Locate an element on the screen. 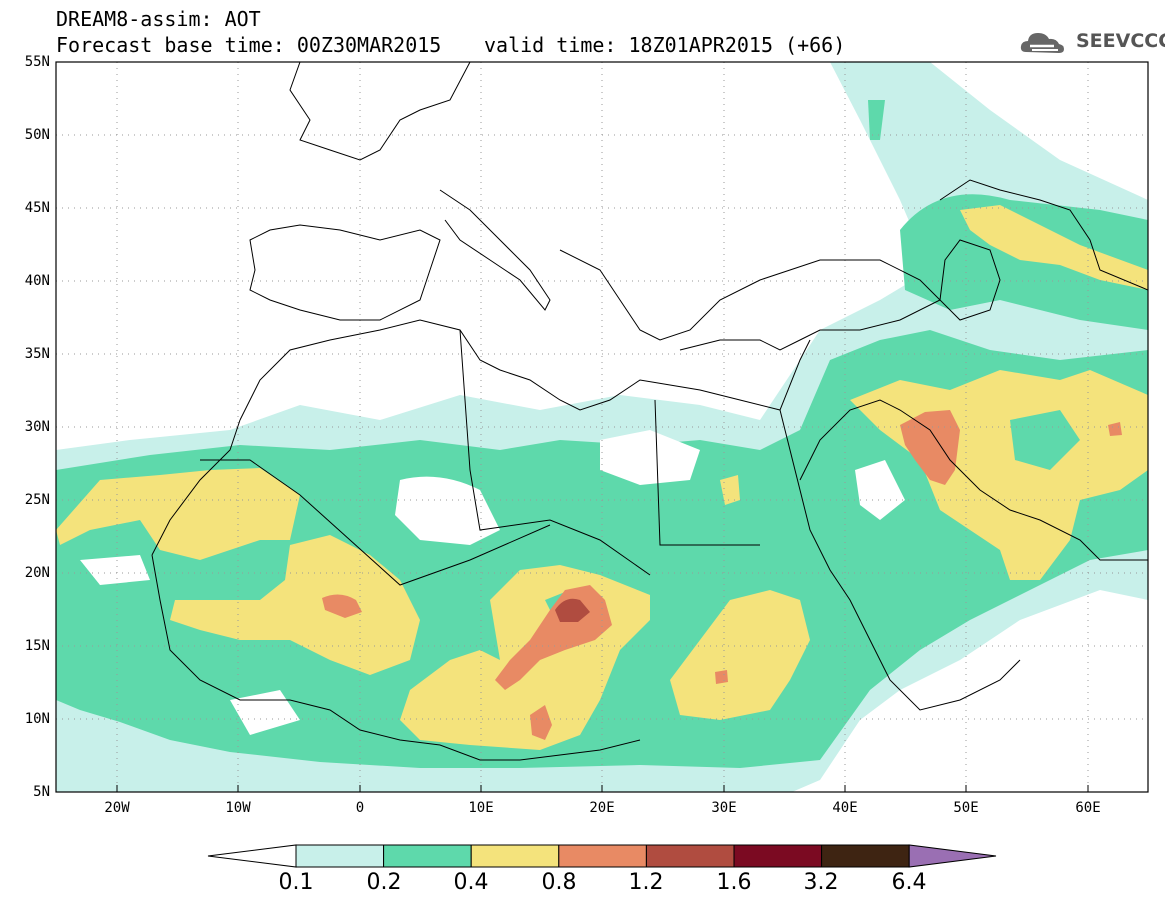 This screenshot has height=905, width=1165. lon-label: 20E is located at coordinates (602, 808).